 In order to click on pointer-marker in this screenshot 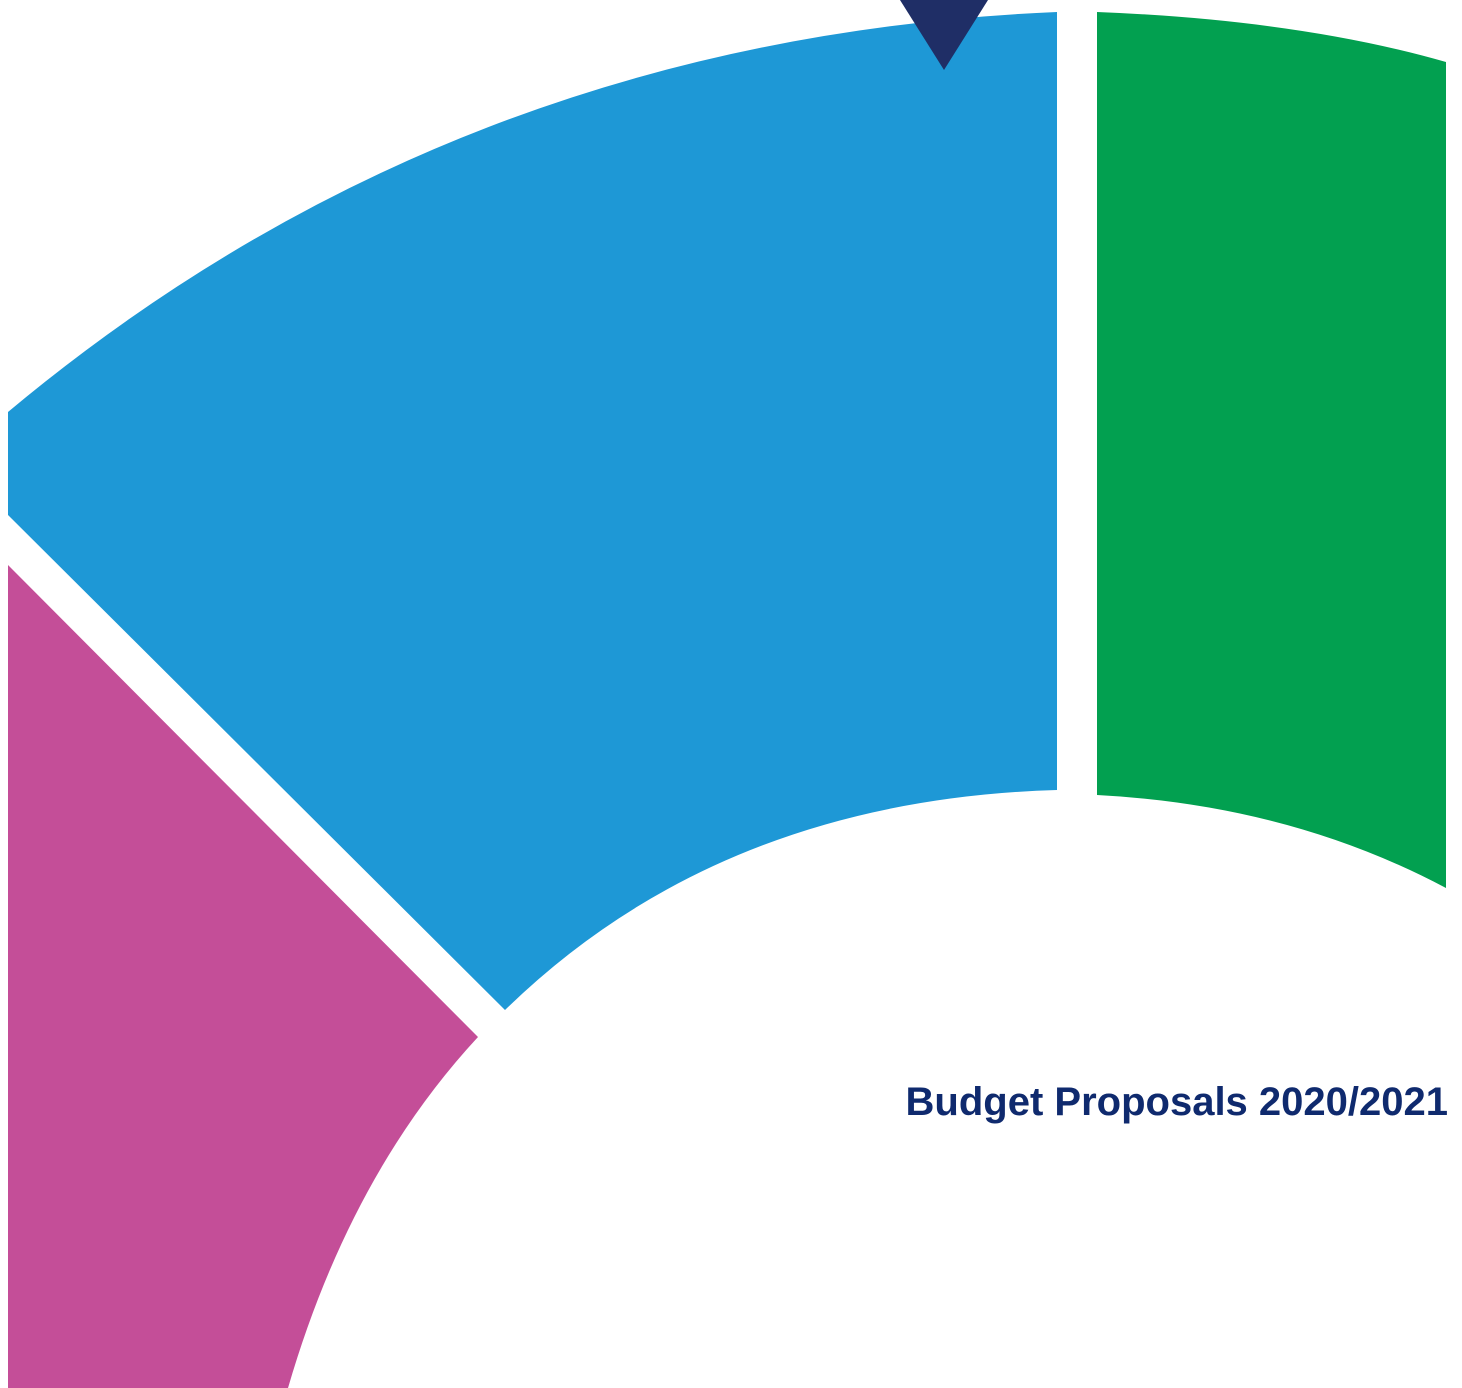, I will do `click(944, 35)`.